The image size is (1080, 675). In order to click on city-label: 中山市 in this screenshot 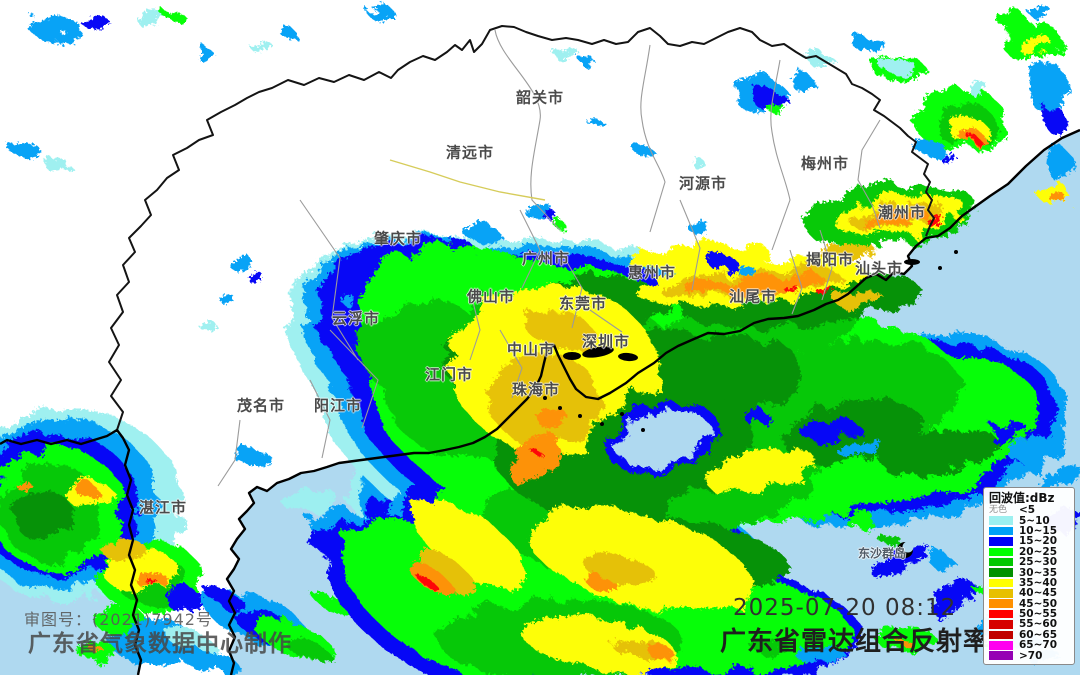, I will do `click(531, 349)`.